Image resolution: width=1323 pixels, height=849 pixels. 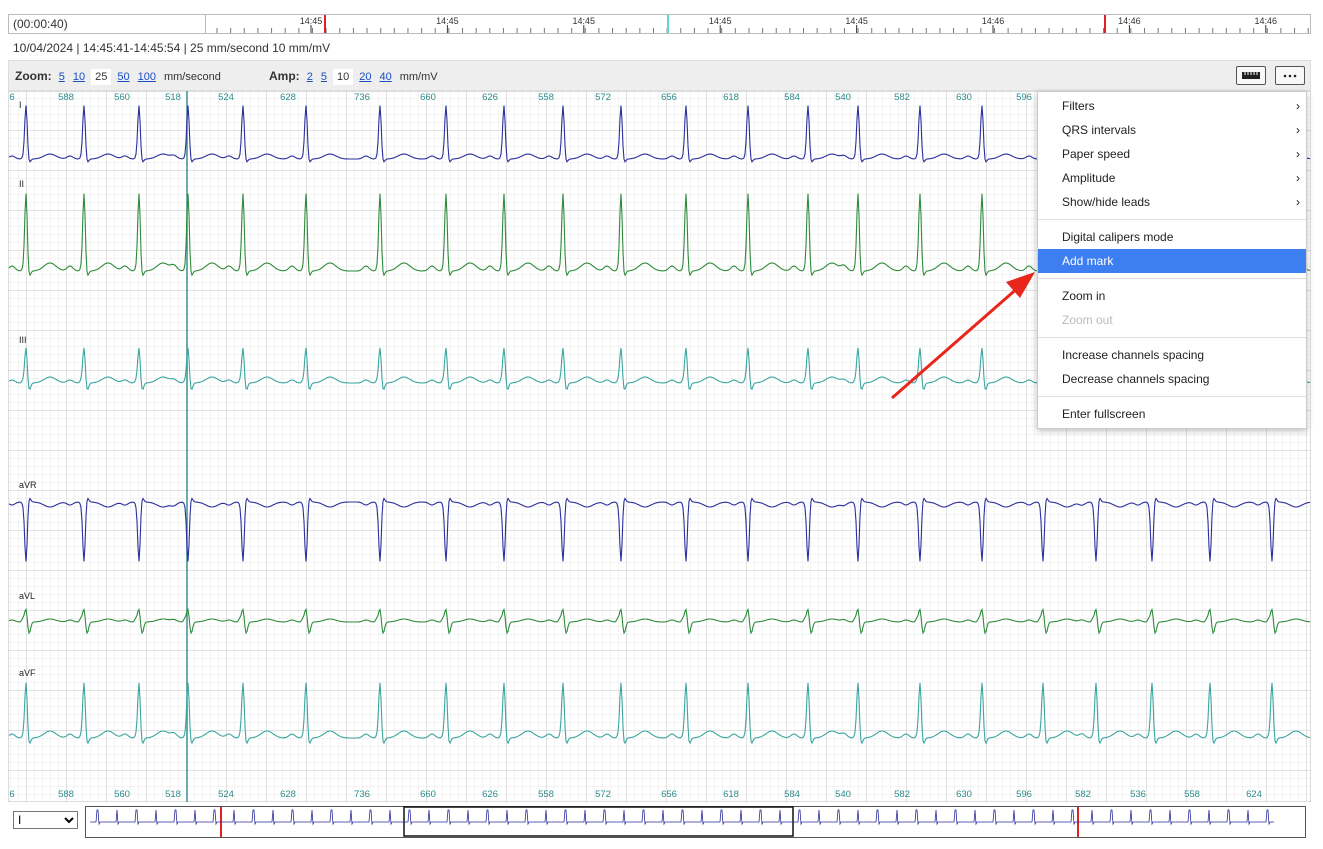 I want to click on overview-strip, so click(x=695, y=822).